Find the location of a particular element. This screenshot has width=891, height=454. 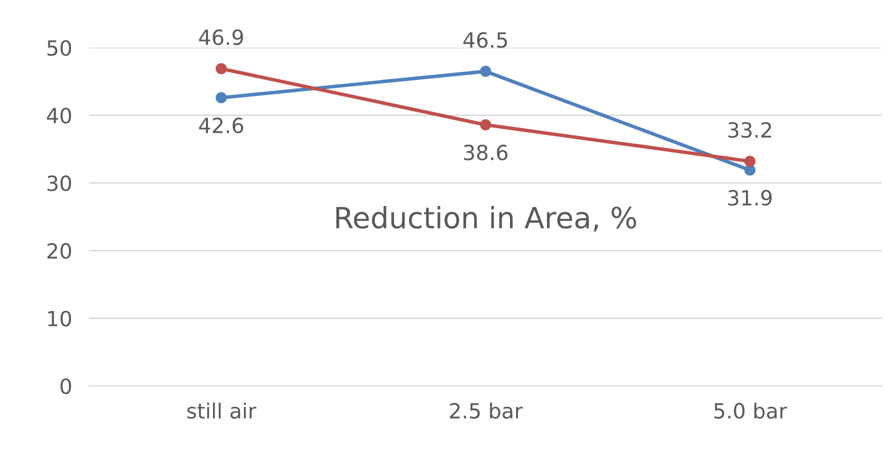

y-tick-label: 50 is located at coordinates (60, 48).